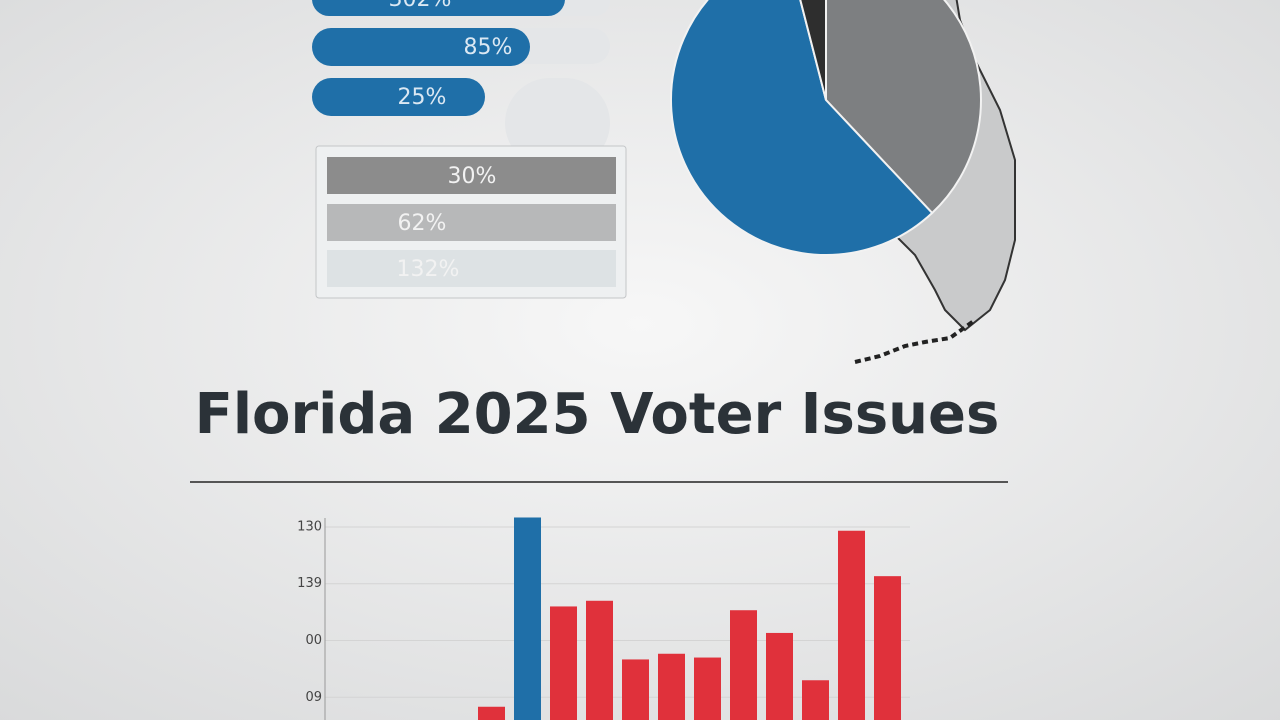 The width and height of the screenshot is (1280, 720). I want to click on y-tick-label: 09, so click(313, 697).